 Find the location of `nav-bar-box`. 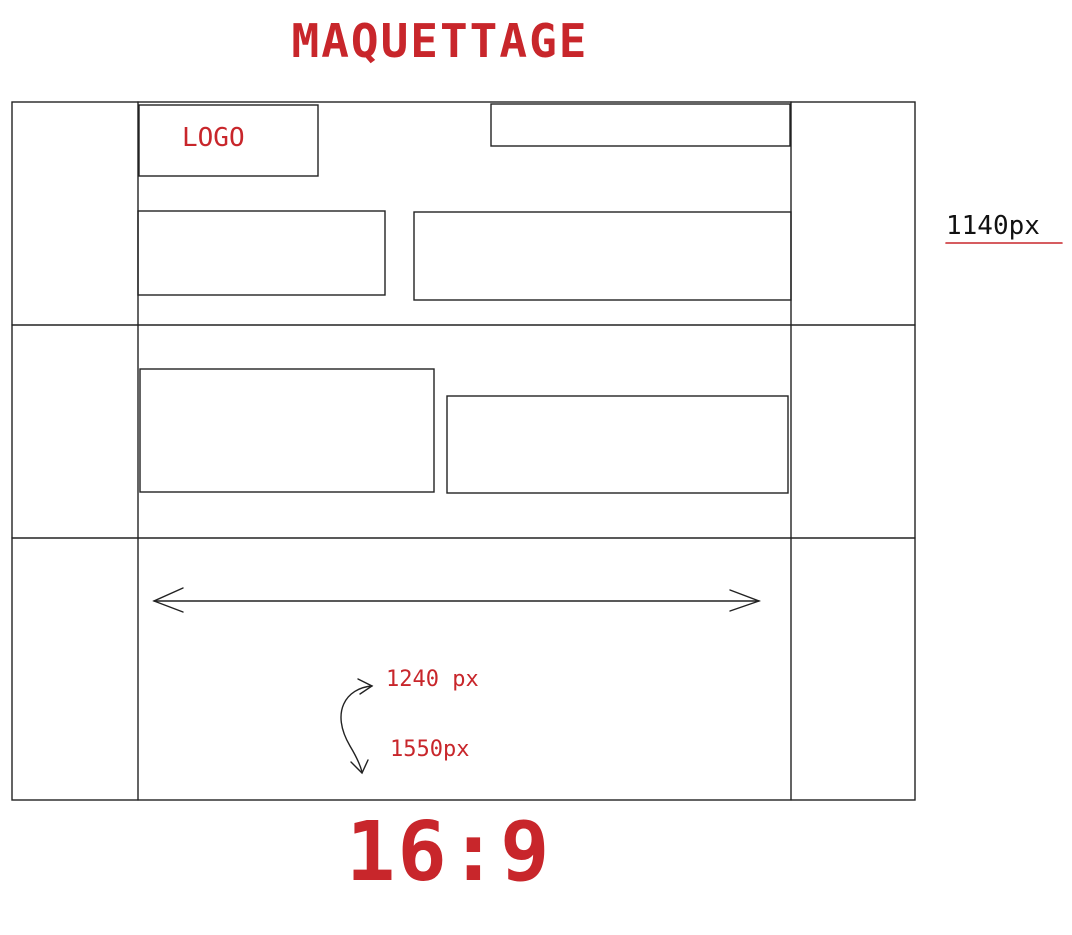

nav-bar-box is located at coordinates (640, 125).